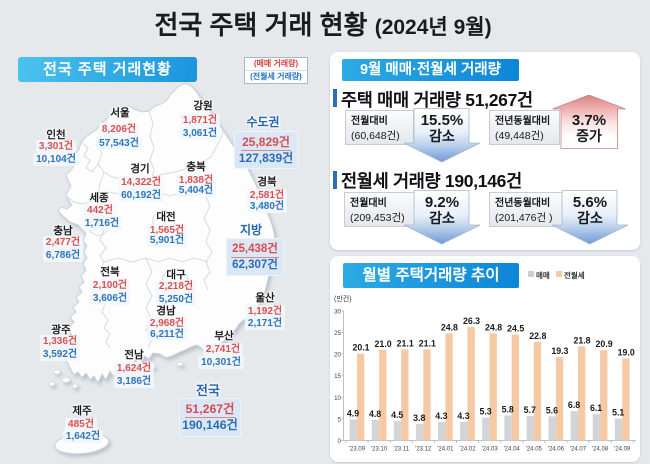  Describe the element at coordinates (626, 352) in the screenshot. I see `svg-text: 19.0` at that location.